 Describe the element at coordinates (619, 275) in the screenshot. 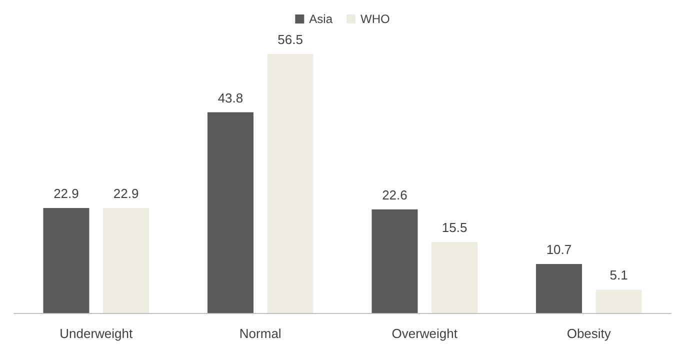

I see `data-label: 5.1` at that location.